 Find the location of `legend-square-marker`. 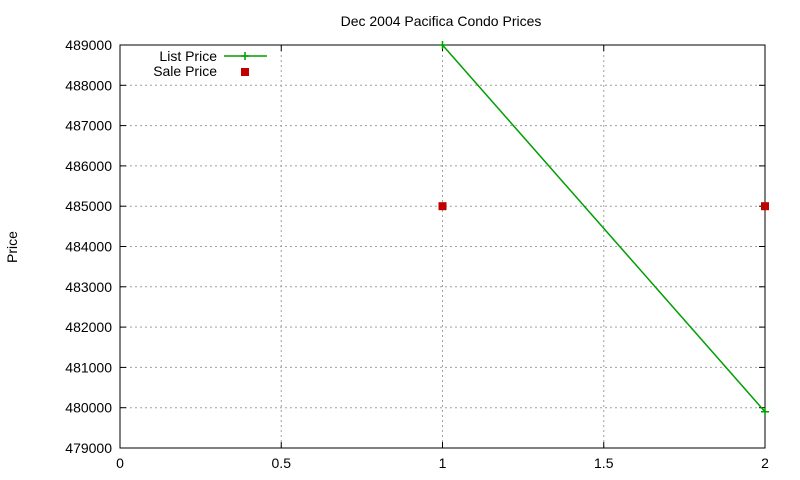

legend-square-marker is located at coordinates (245, 72).